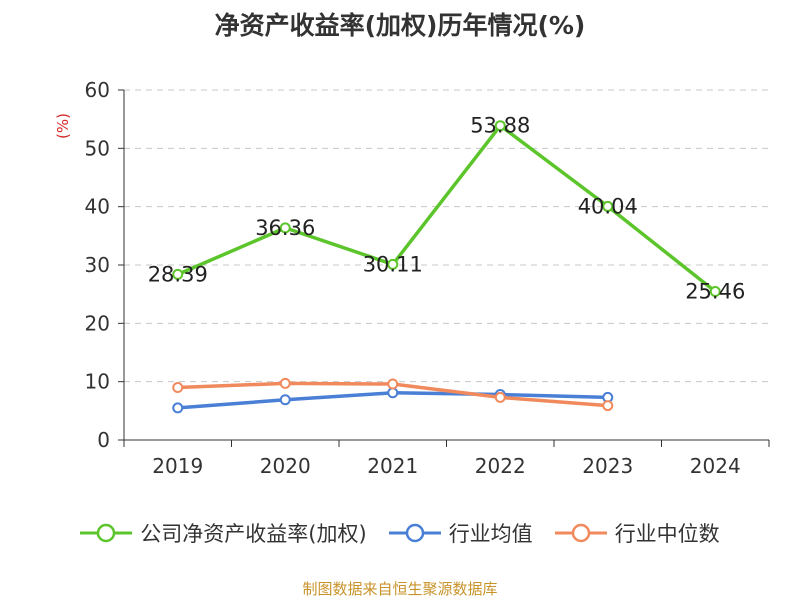 This screenshot has width=800, height=600. I want to click on y-tick-label: 50, so click(97, 148).